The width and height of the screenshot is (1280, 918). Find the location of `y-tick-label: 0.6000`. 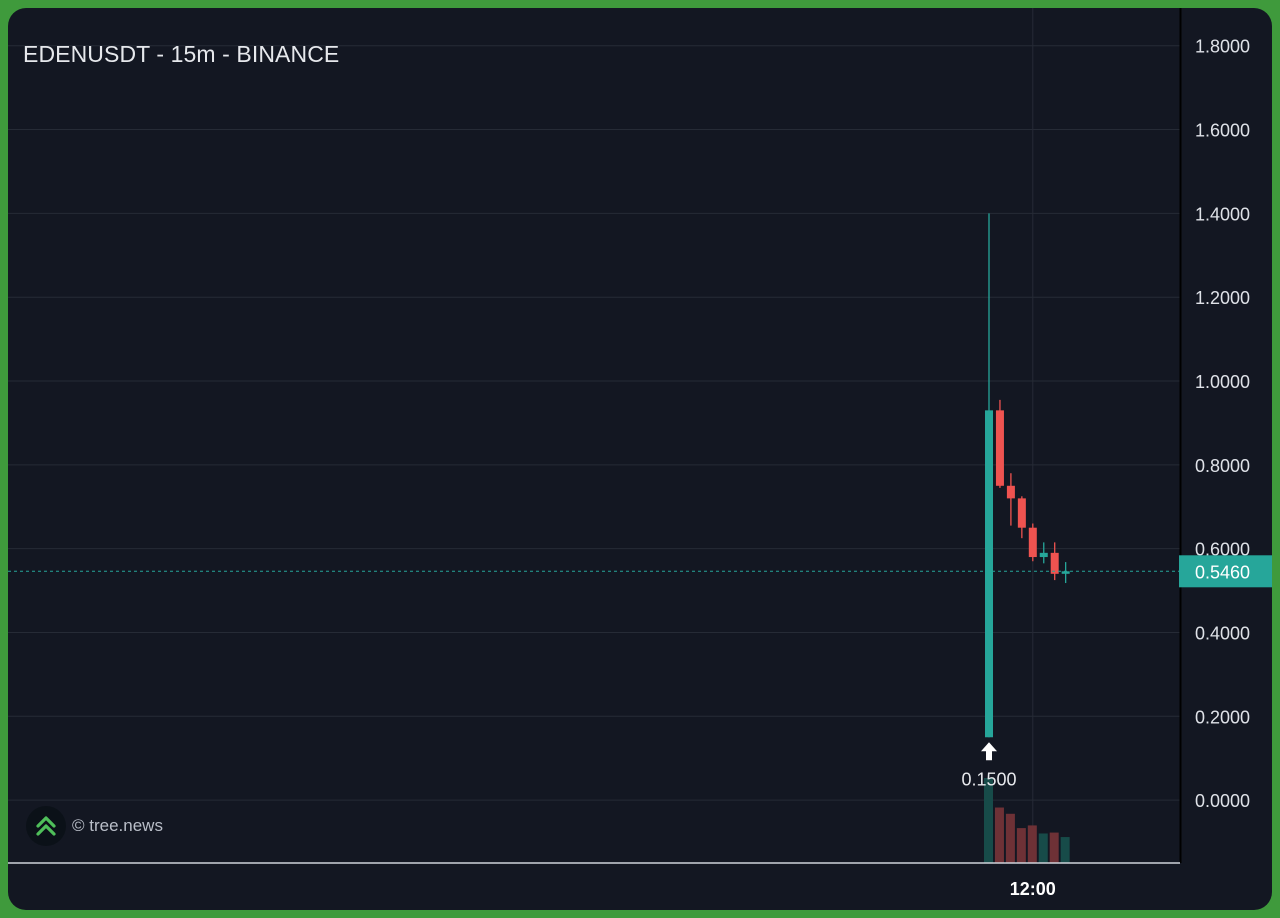

y-tick-label: 0.6000 is located at coordinates (1222, 550).